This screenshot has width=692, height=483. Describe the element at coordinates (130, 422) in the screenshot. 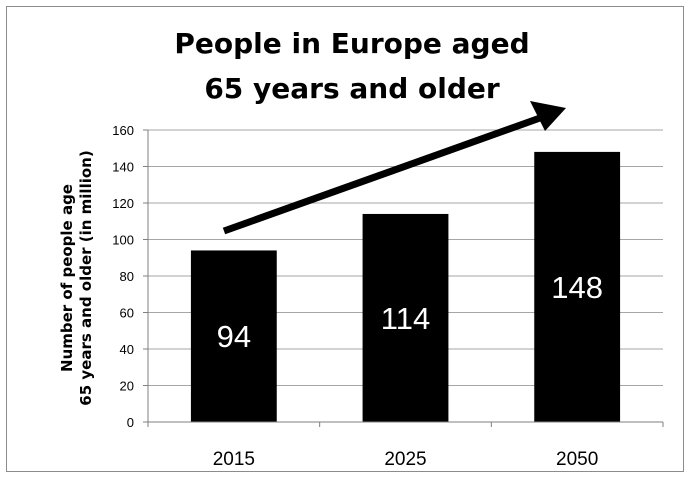

I see `y-tick-label: 0` at that location.